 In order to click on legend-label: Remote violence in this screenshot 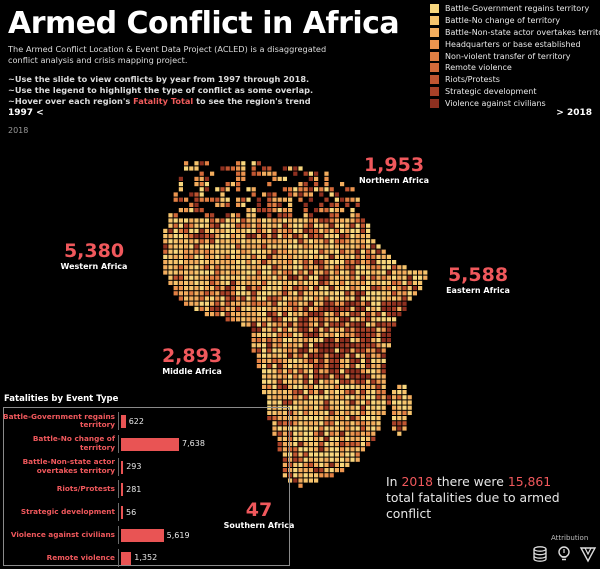, I will do `click(478, 68)`.